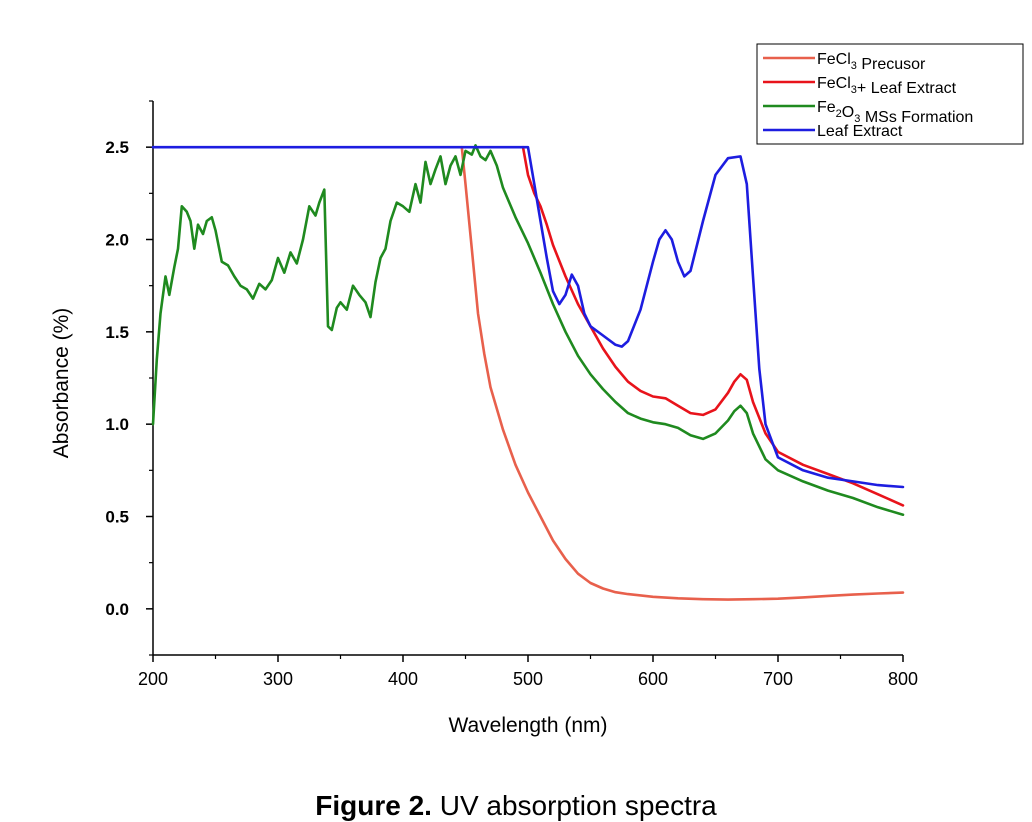 The image size is (1032, 822). What do you see at coordinates (117, 240) in the screenshot?
I see `y-tick-label: 2.0` at bounding box center [117, 240].